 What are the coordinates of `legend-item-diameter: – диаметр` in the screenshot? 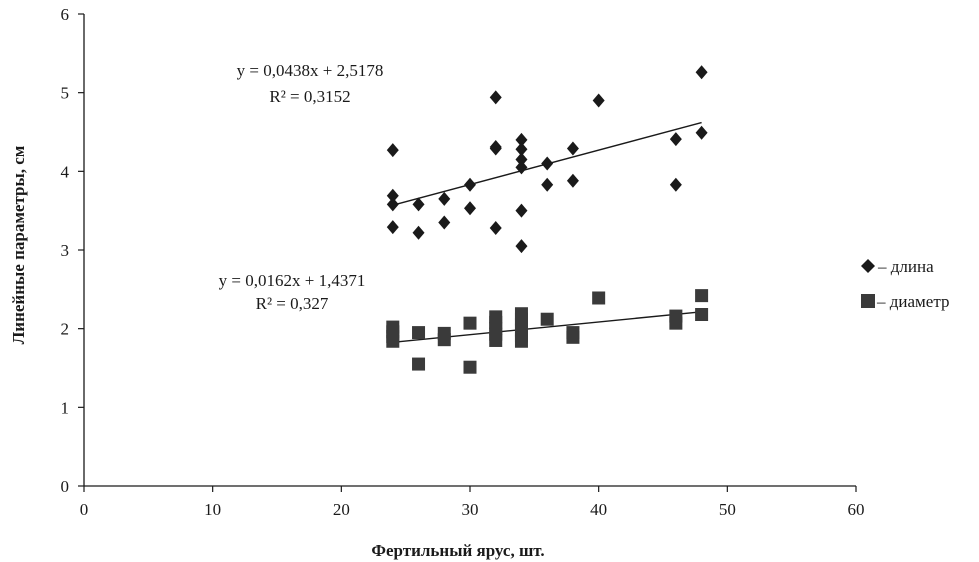 It's located at (905, 301).